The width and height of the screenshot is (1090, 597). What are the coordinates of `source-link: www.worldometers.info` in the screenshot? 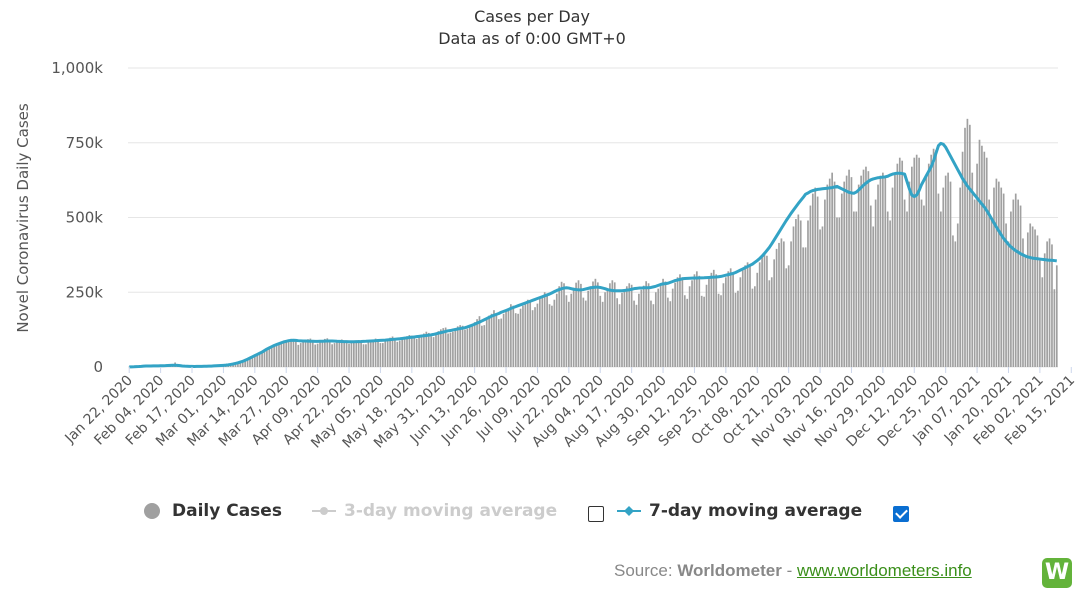 It's located at (884, 570).